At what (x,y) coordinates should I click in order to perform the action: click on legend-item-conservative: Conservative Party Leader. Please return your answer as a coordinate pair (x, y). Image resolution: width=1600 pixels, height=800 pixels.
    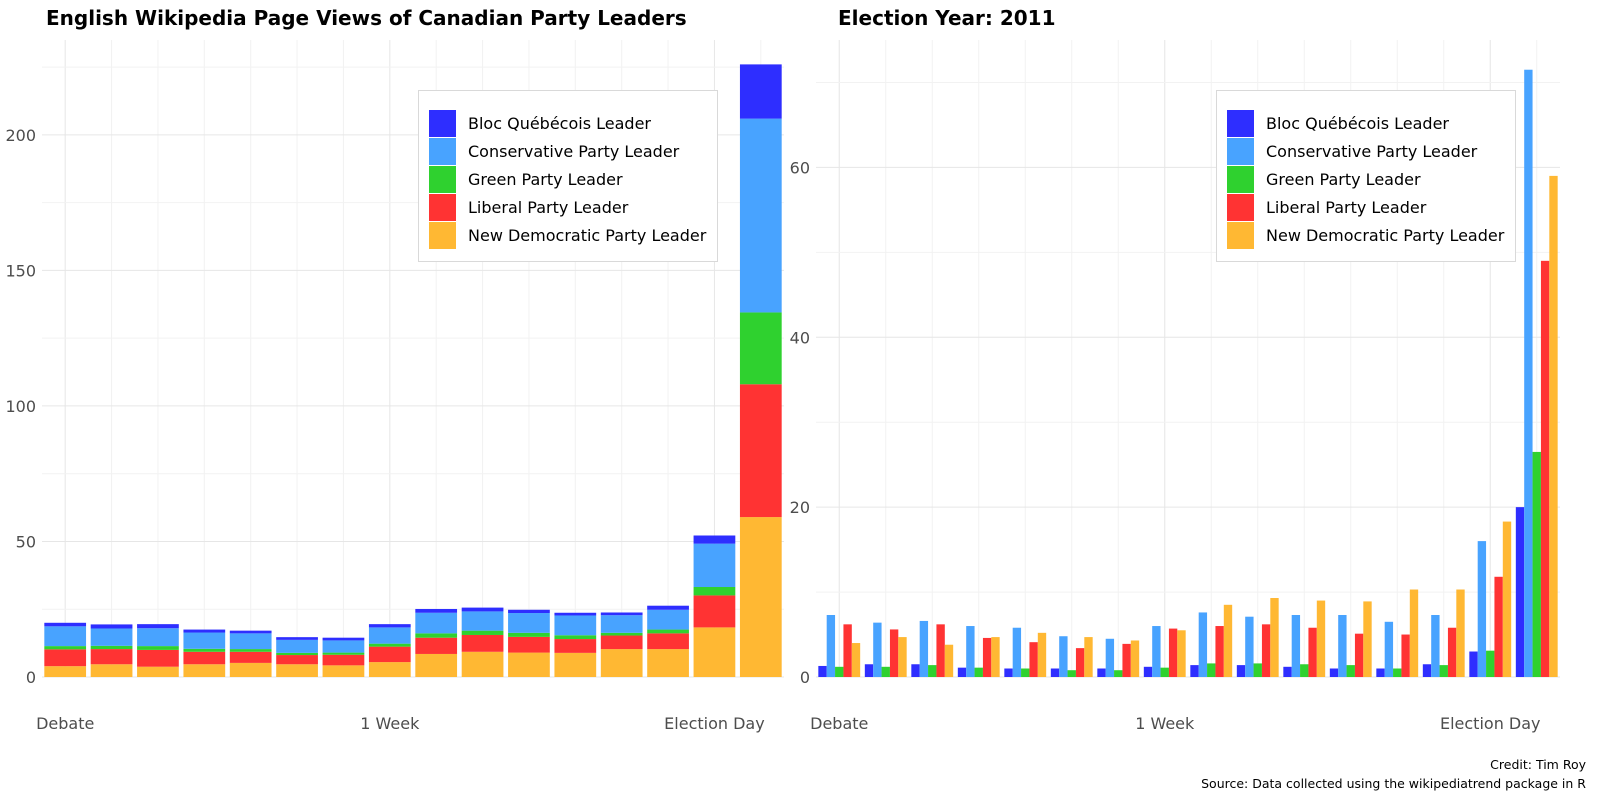
    Looking at the image, I should click on (1352, 151).